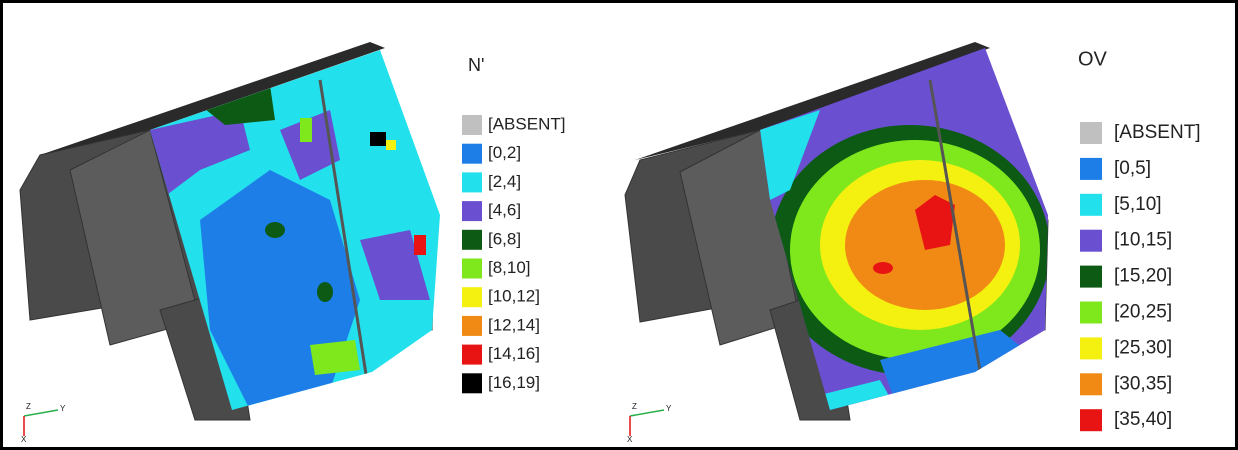  Describe the element at coordinates (514, 296) in the screenshot. I see `legend-label: [10,12]` at that location.